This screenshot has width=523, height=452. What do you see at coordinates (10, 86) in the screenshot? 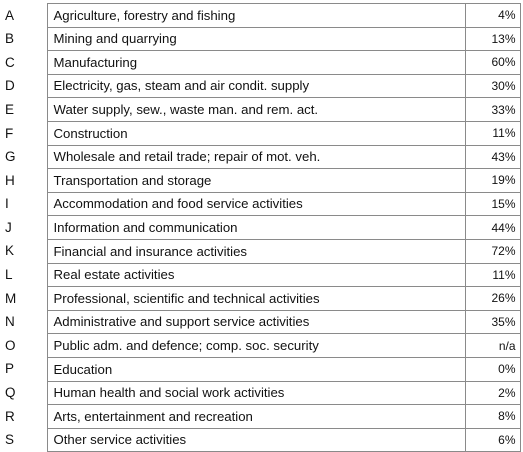
I see `sector-code: D` at bounding box center [10, 86].